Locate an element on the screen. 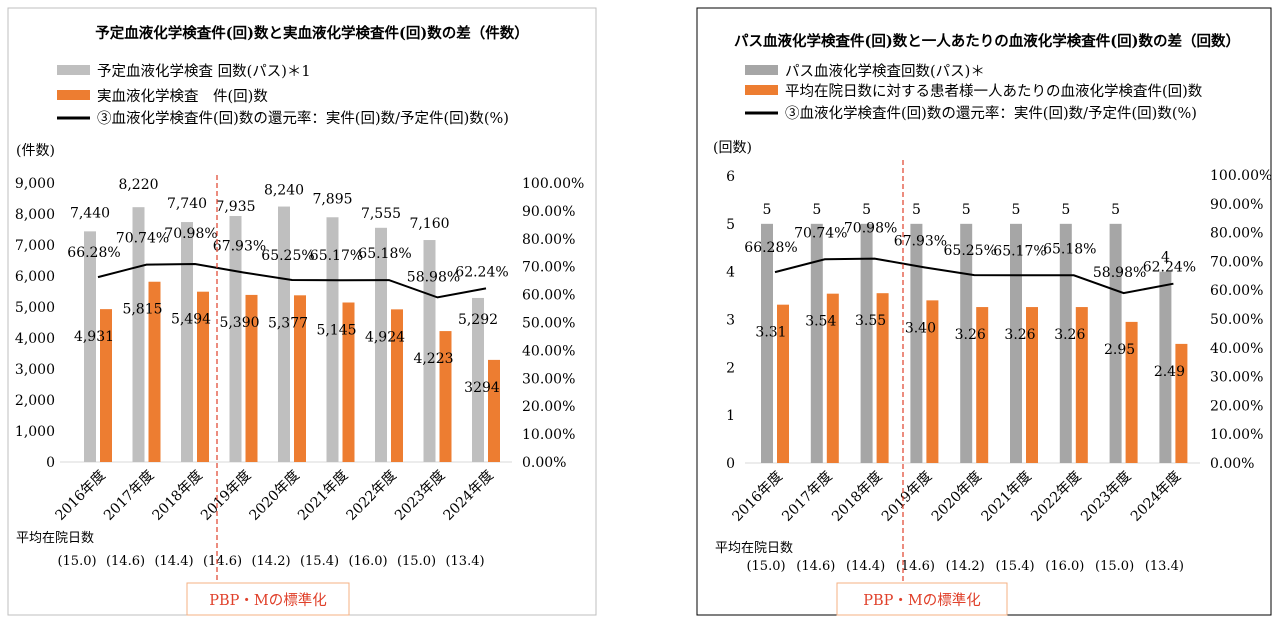 The height and width of the screenshot is (623, 1280). chart1-yunit: (件数) is located at coordinates (35, 151).